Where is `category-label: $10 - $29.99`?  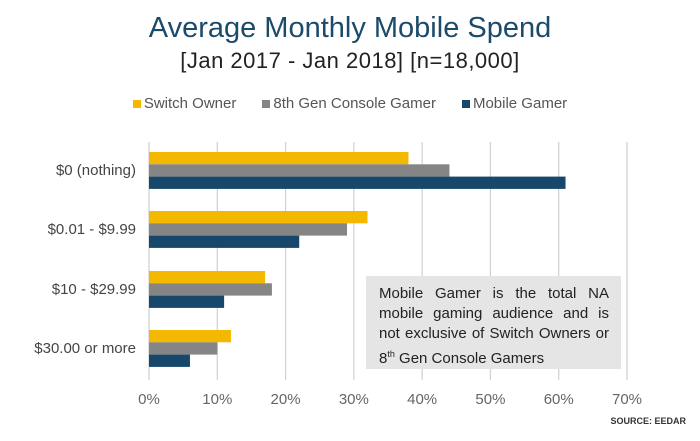
category-label: $10 - $29.99 is located at coordinates (94, 289).